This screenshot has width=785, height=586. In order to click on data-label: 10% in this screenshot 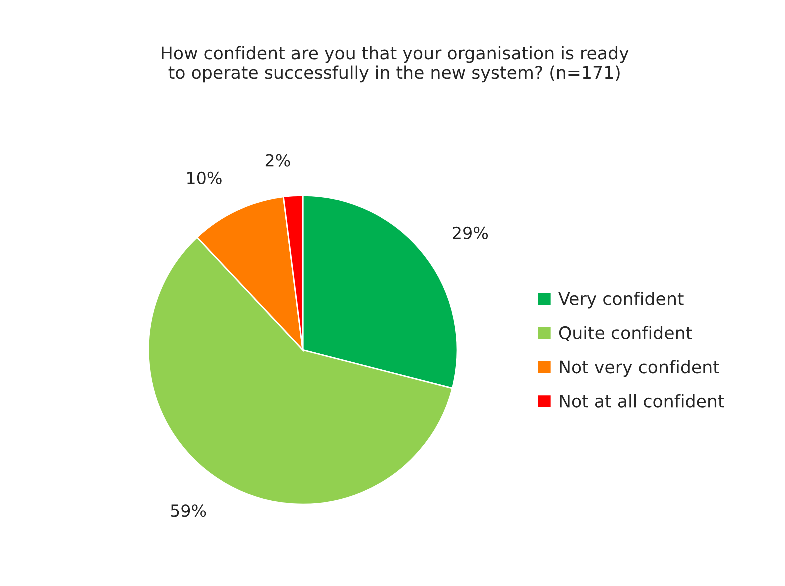, I will do `click(205, 178)`.